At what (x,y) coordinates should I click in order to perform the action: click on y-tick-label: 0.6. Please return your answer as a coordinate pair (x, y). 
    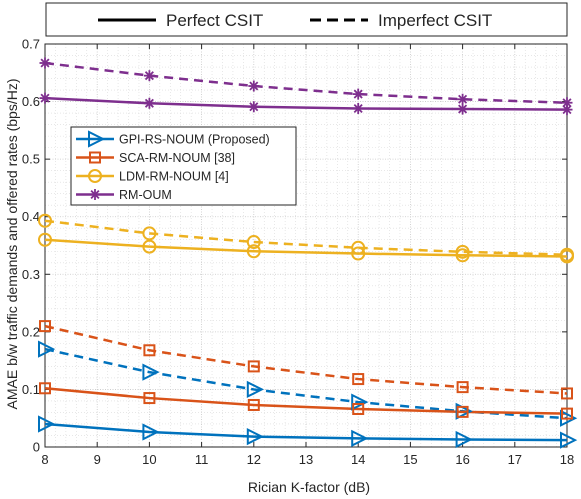
    Looking at the image, I should click on (31, 101).